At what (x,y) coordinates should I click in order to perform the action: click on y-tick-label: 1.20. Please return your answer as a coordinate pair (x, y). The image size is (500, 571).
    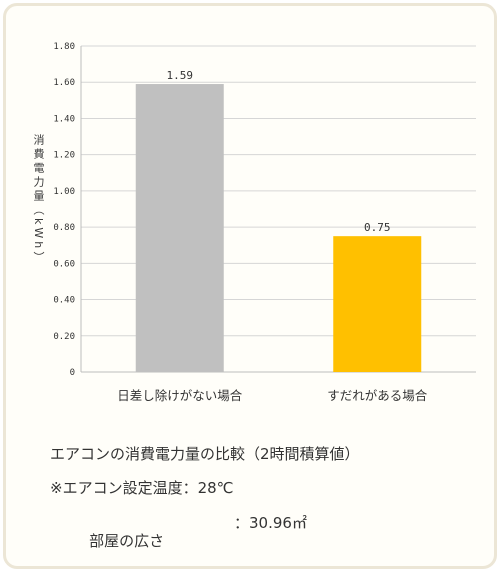
    Looking at the image, I should click on (64, 156).